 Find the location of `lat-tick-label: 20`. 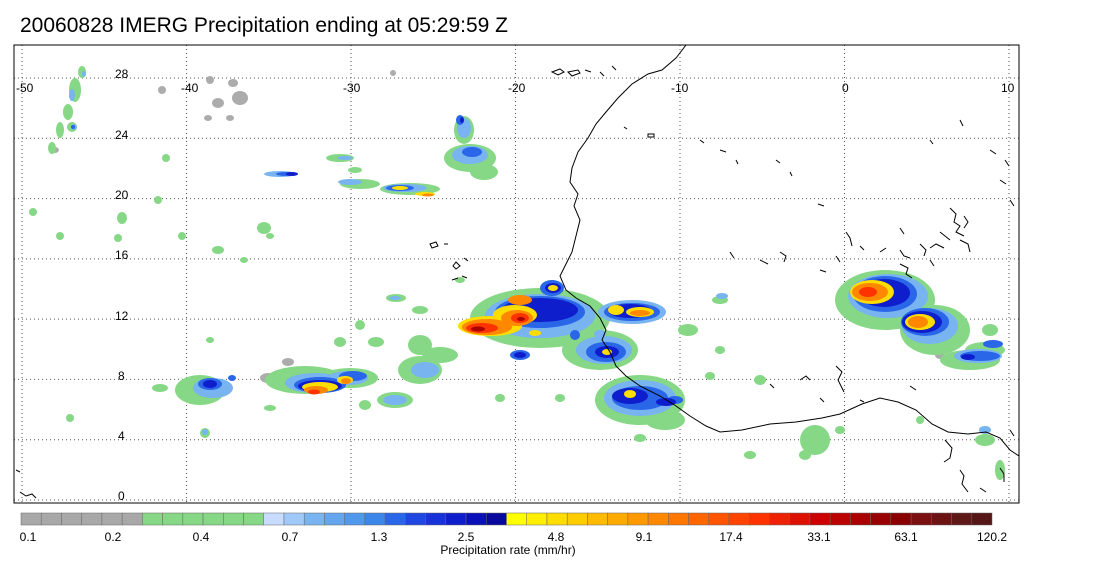

lat-tick-label: 20 is located at coordinates (122, 195).